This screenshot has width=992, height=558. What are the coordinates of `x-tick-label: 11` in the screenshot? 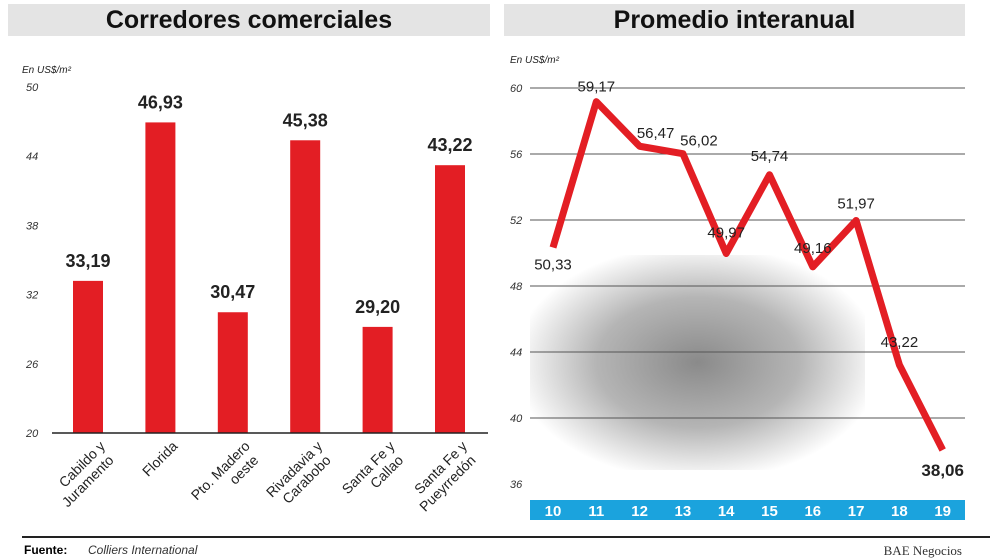 It's located at (596, 511).